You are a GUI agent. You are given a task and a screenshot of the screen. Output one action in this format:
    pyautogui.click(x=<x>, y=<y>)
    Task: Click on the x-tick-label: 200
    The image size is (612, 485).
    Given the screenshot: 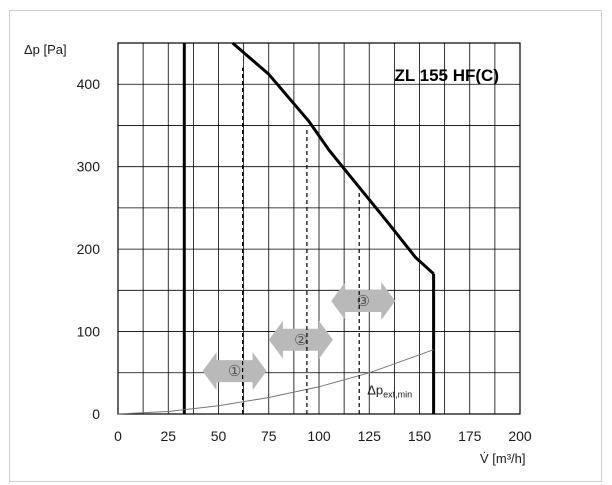 What is the action you would take?
    pyautogui.click(x=520, y=436)
    